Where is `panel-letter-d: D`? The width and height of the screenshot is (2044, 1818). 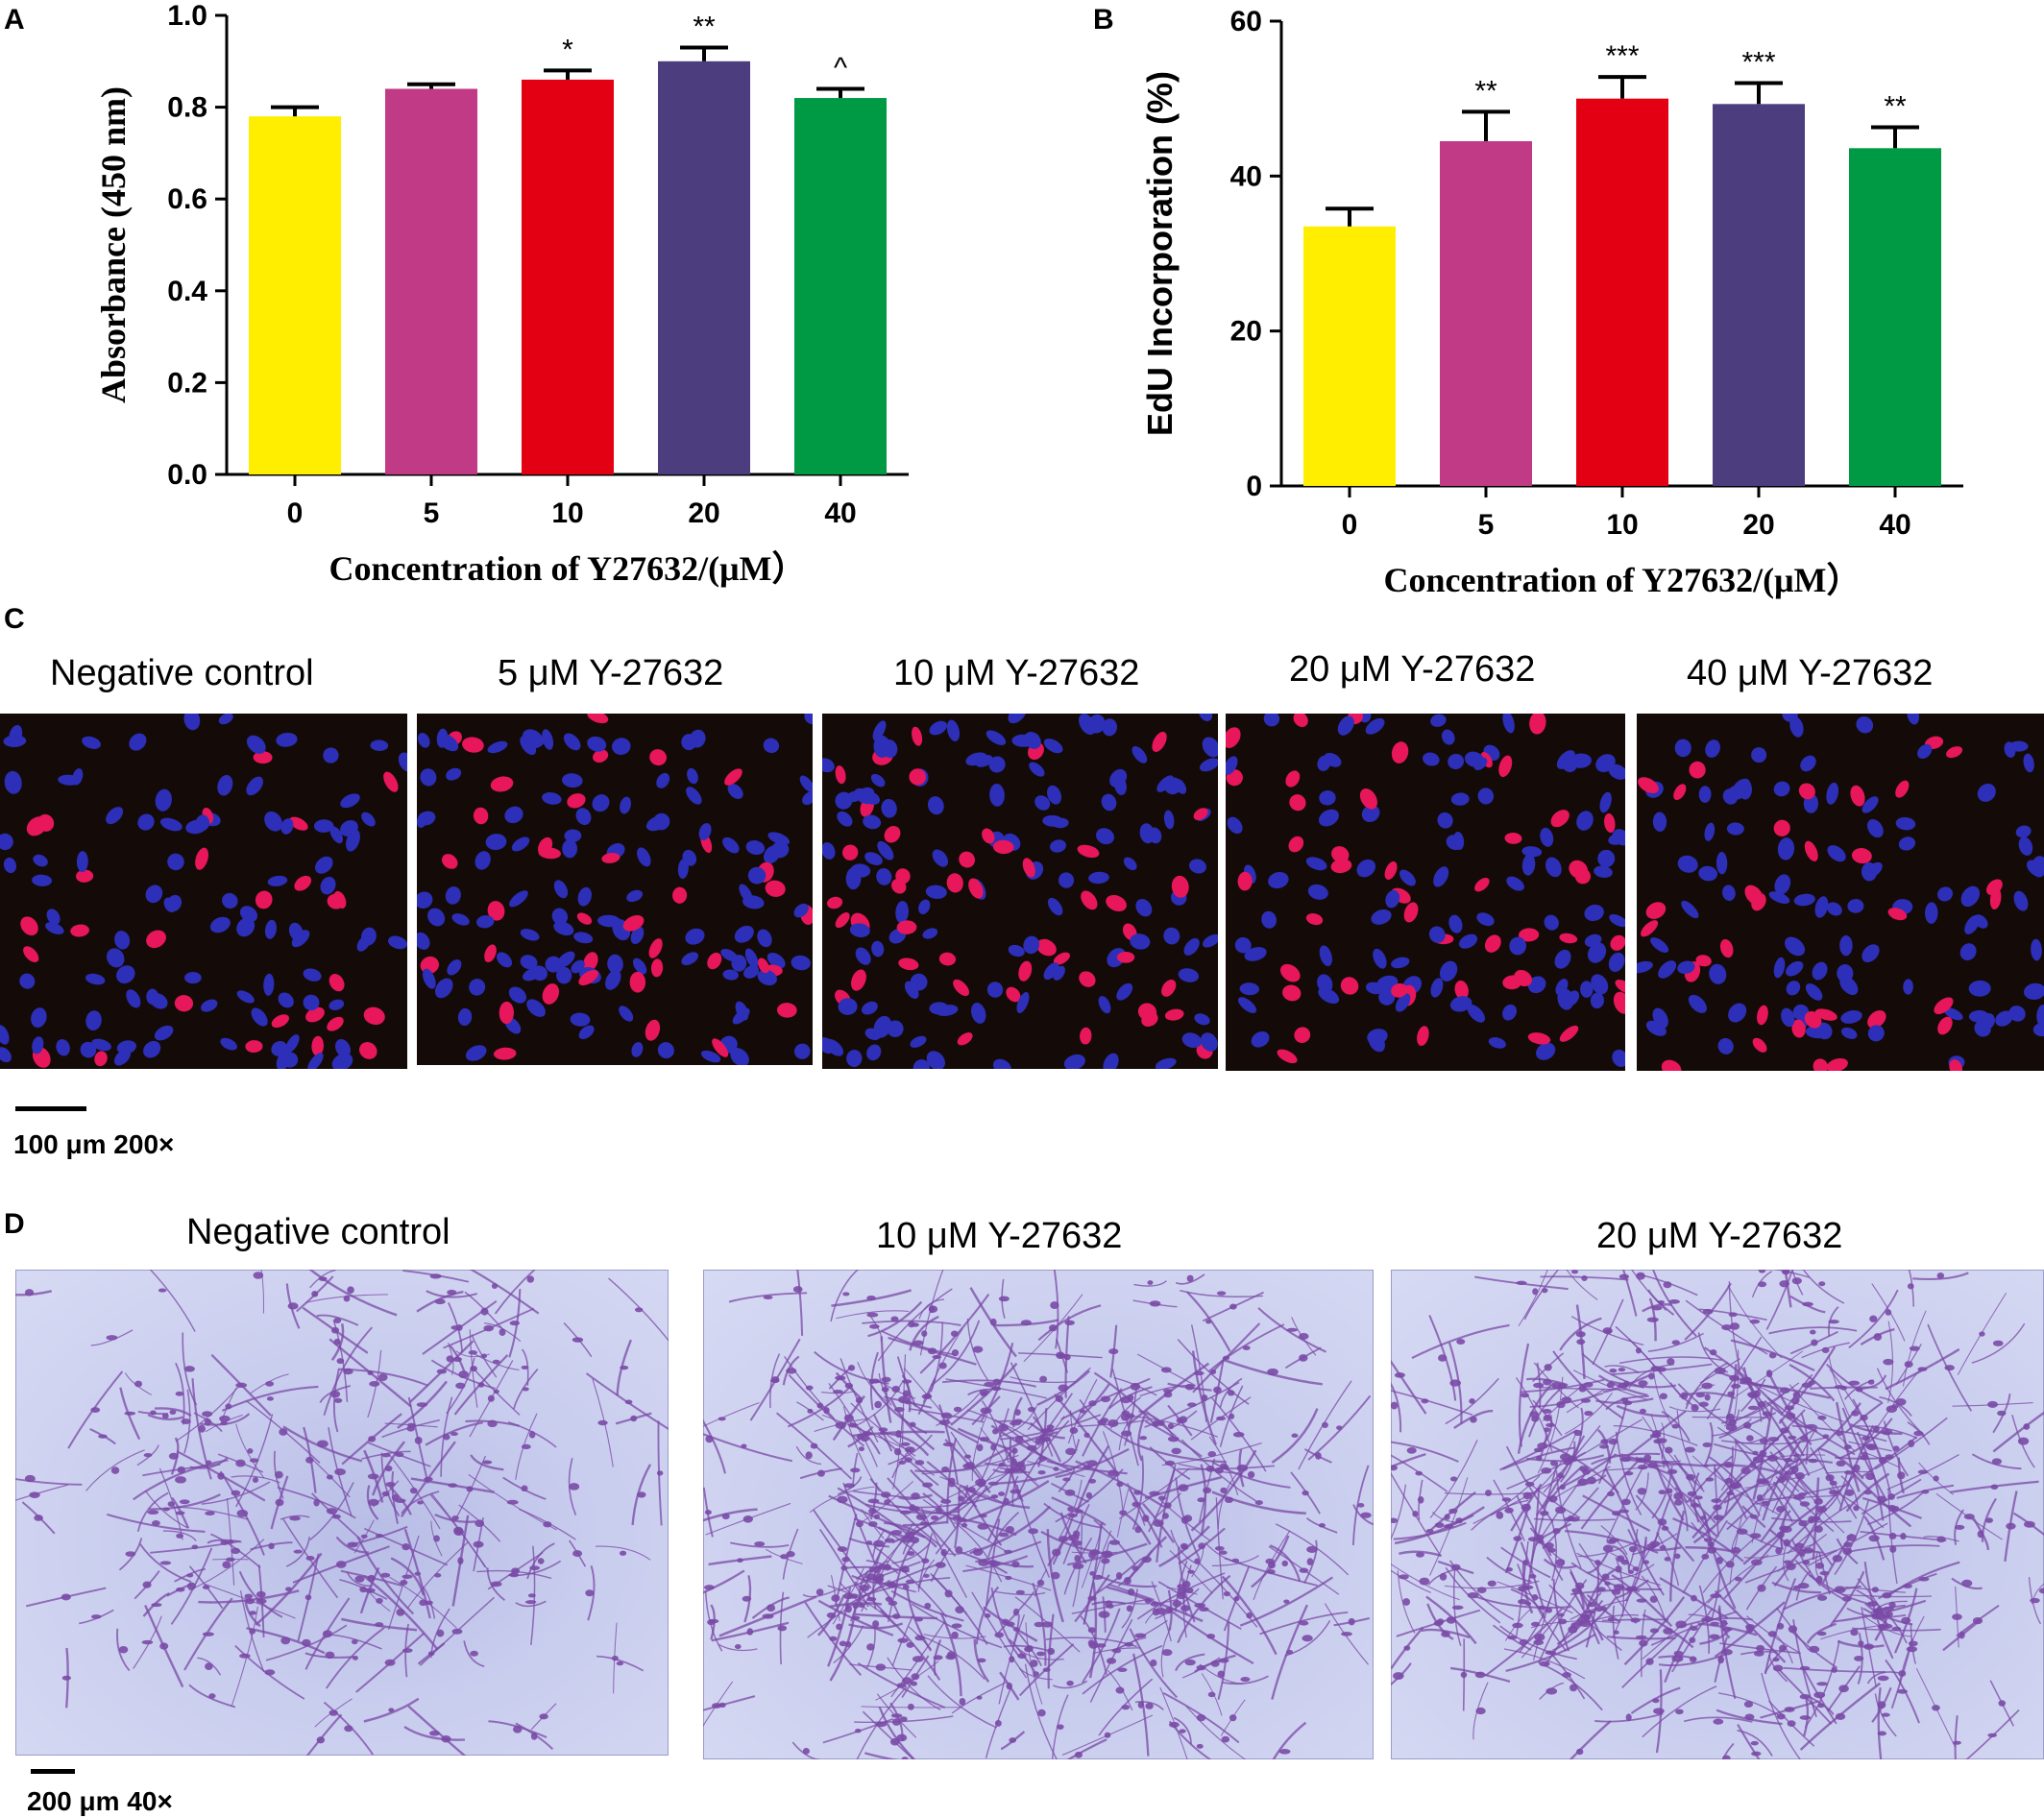
panel-letter-d: D is located at coordinates (14, 1224).